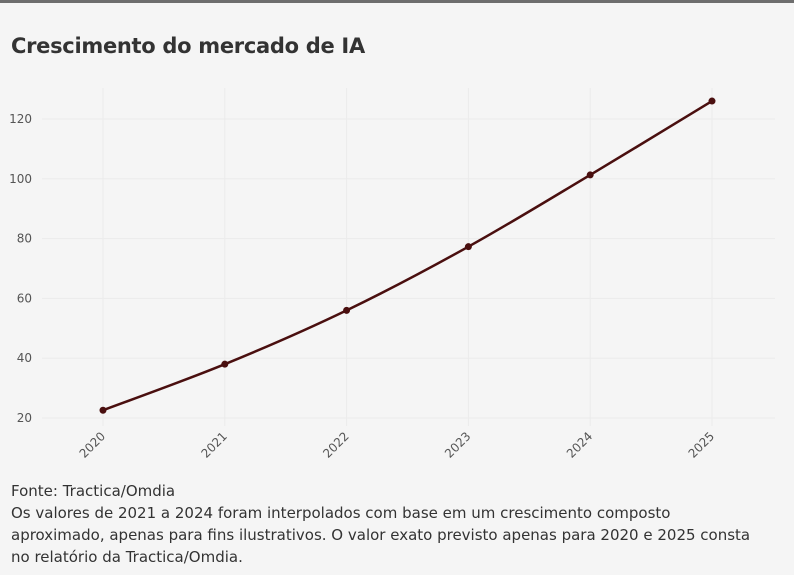 The image size is (794, 575). I want to click on note-line-3: no relatório da Tractica/Omdia., so click(127, 557).